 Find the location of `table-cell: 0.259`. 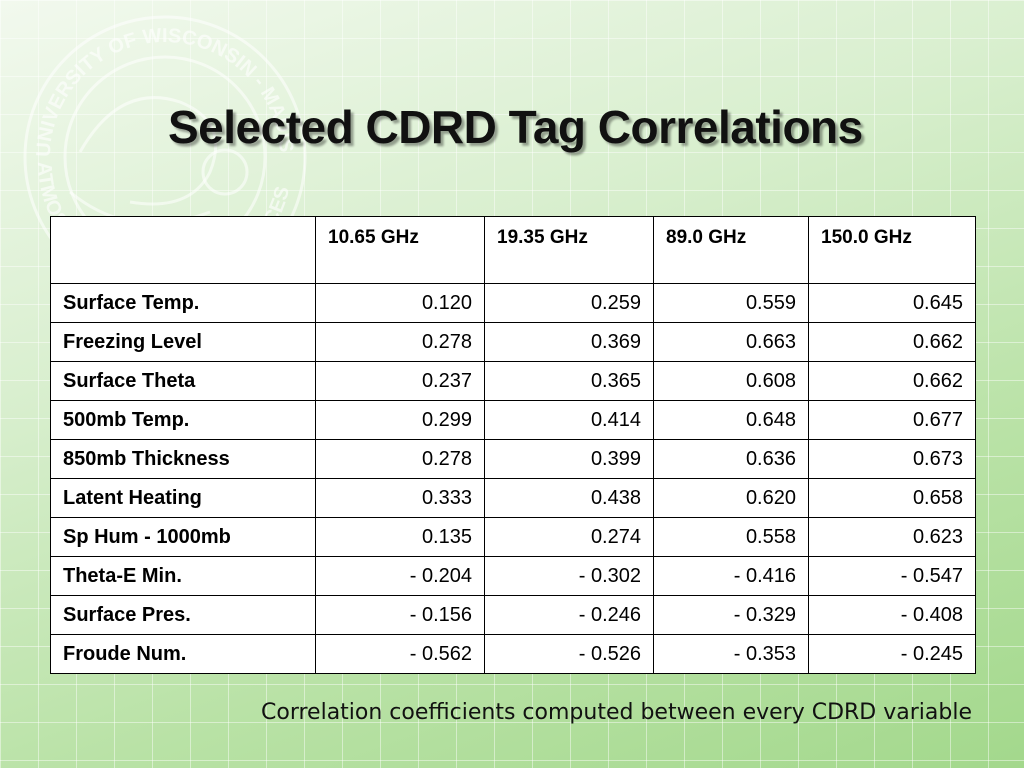

table-cell: 0.259 is located at coordinates (569, 303).